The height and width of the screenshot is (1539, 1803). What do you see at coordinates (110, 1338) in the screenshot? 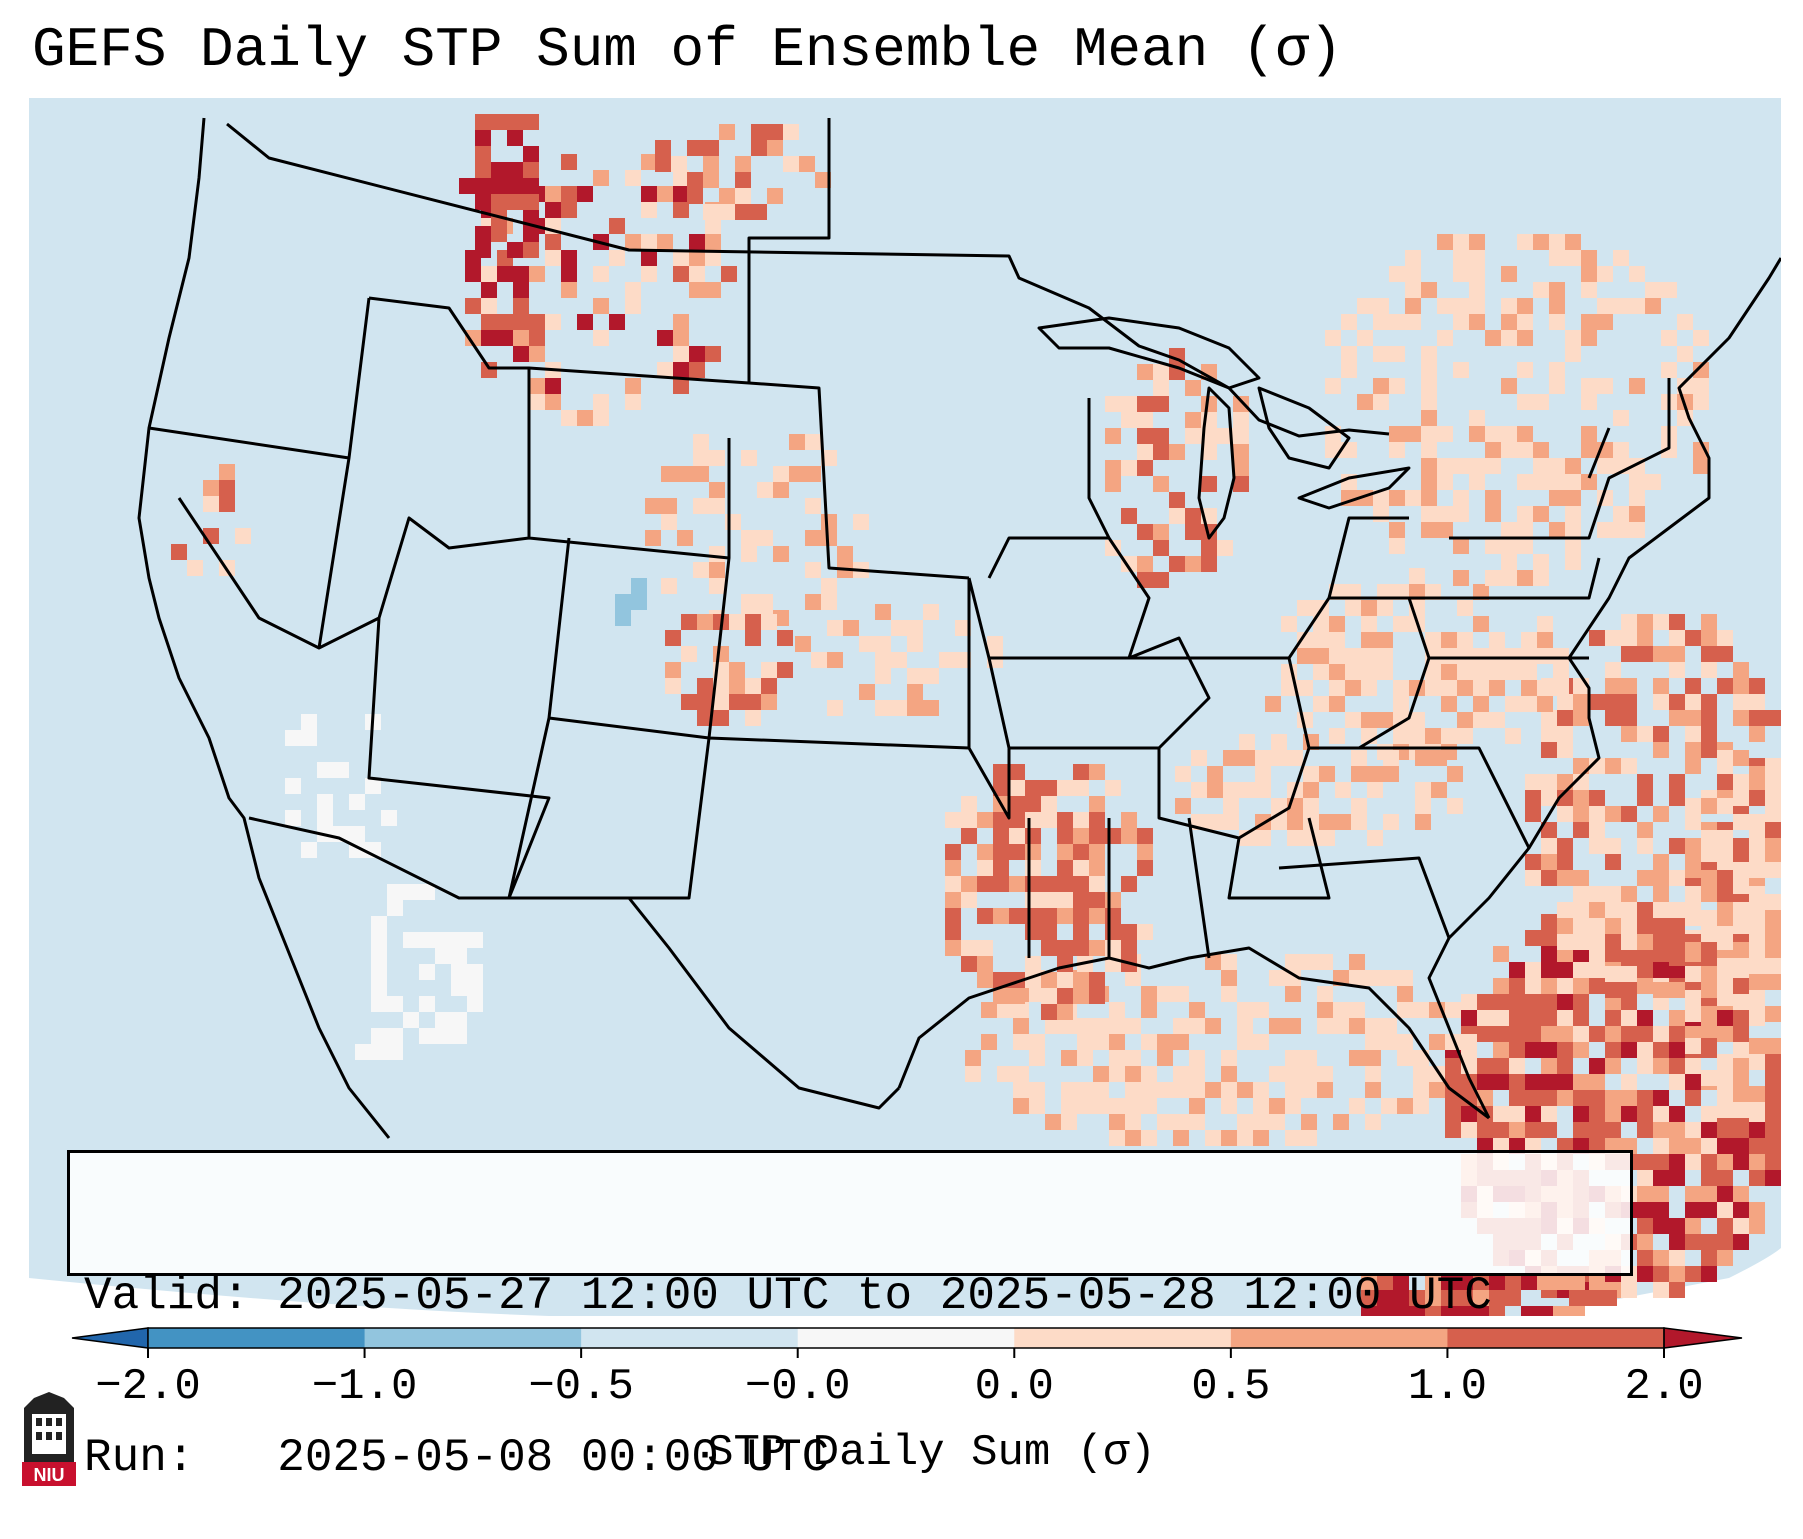
I see `colorbar-extend-low` at bounding box center [110, 1338].